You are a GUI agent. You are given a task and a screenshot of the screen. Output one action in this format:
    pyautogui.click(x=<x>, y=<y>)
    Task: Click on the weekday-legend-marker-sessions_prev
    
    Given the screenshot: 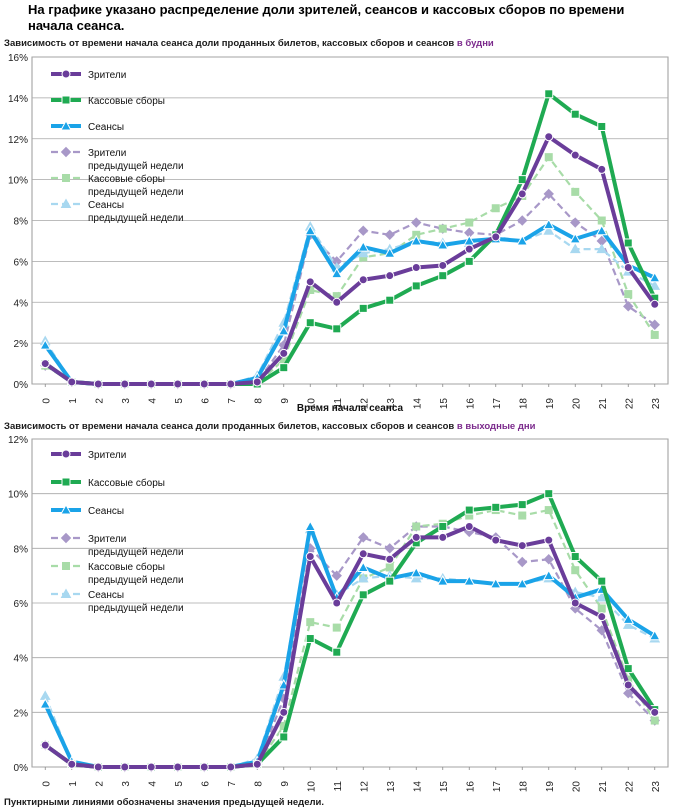 What is the action you would take?
    pyautogui.click(x=66, y=203)
    